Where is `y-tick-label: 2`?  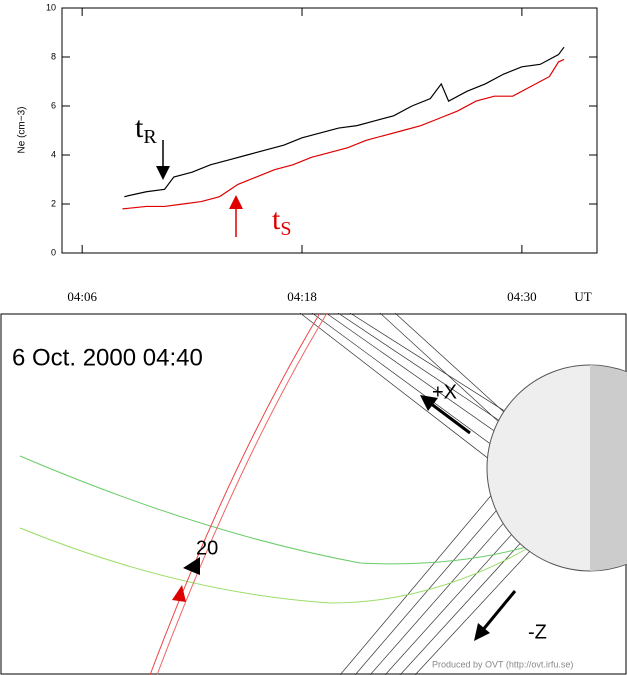
y-tick-label: 2 is located at coordinates (53, 203).